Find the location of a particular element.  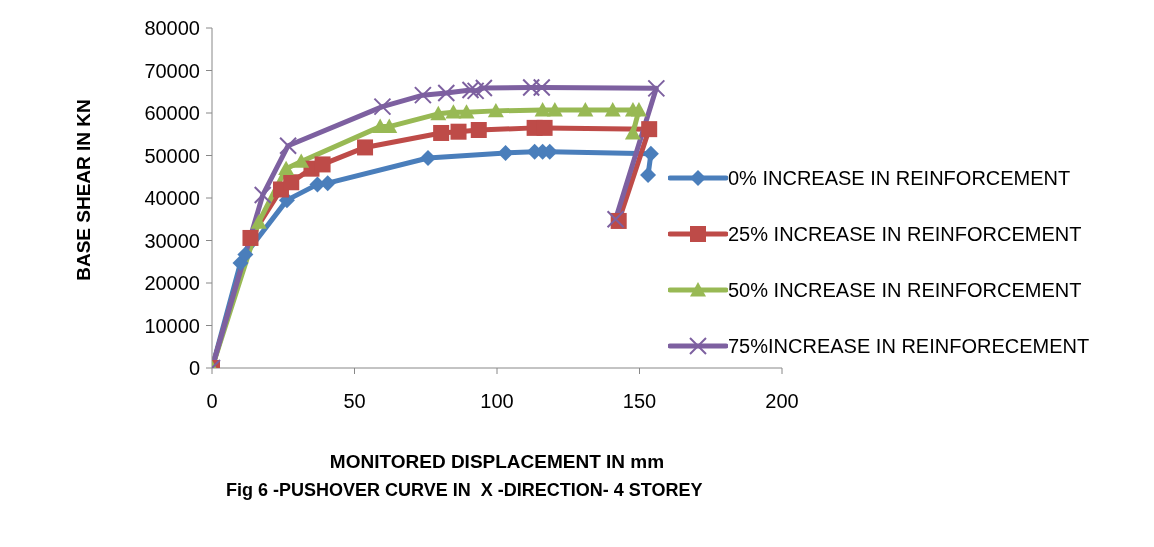

y-tick-label: 10000 is located at coordinates (172, 325).